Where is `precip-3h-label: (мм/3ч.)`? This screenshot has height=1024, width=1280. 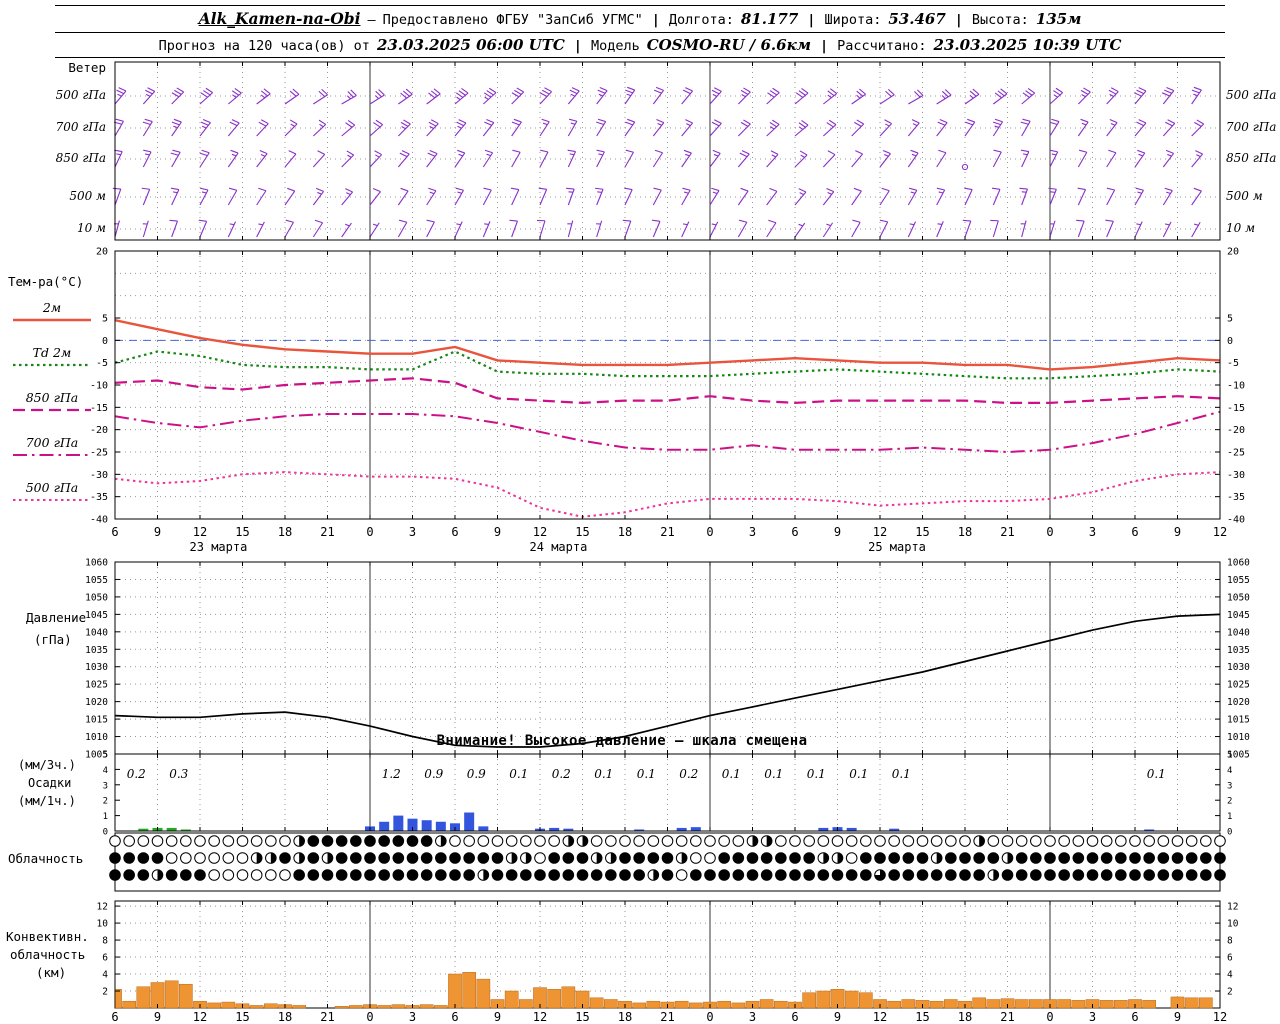 precip-3h-label: (мм/3ч.) is located at coordinates (47, 765).